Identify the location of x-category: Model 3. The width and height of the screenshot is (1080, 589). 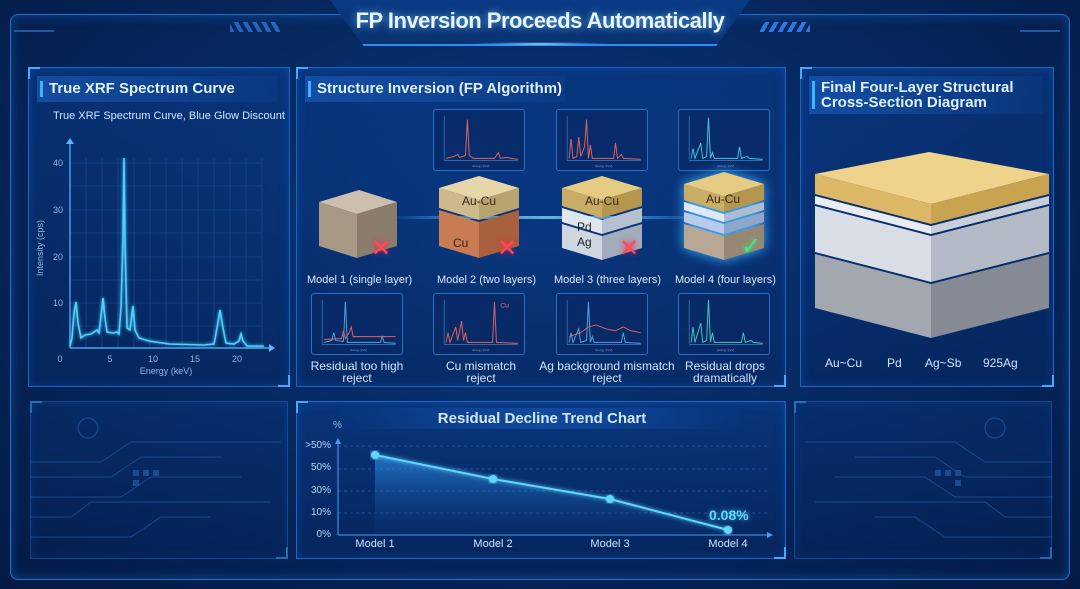
(610, 544).